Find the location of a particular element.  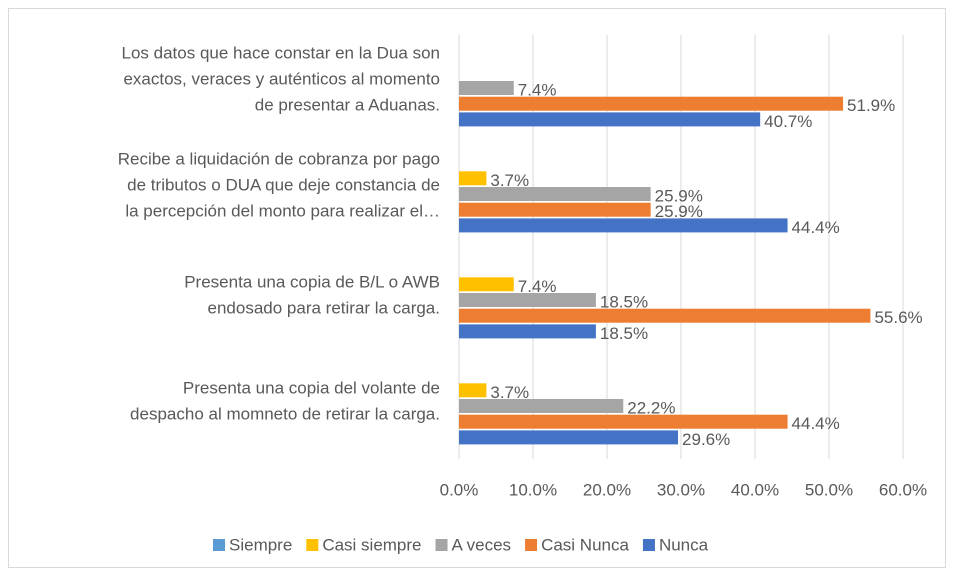

category-label: de presentar a Aduanas. is located at coordinates (347, 104).